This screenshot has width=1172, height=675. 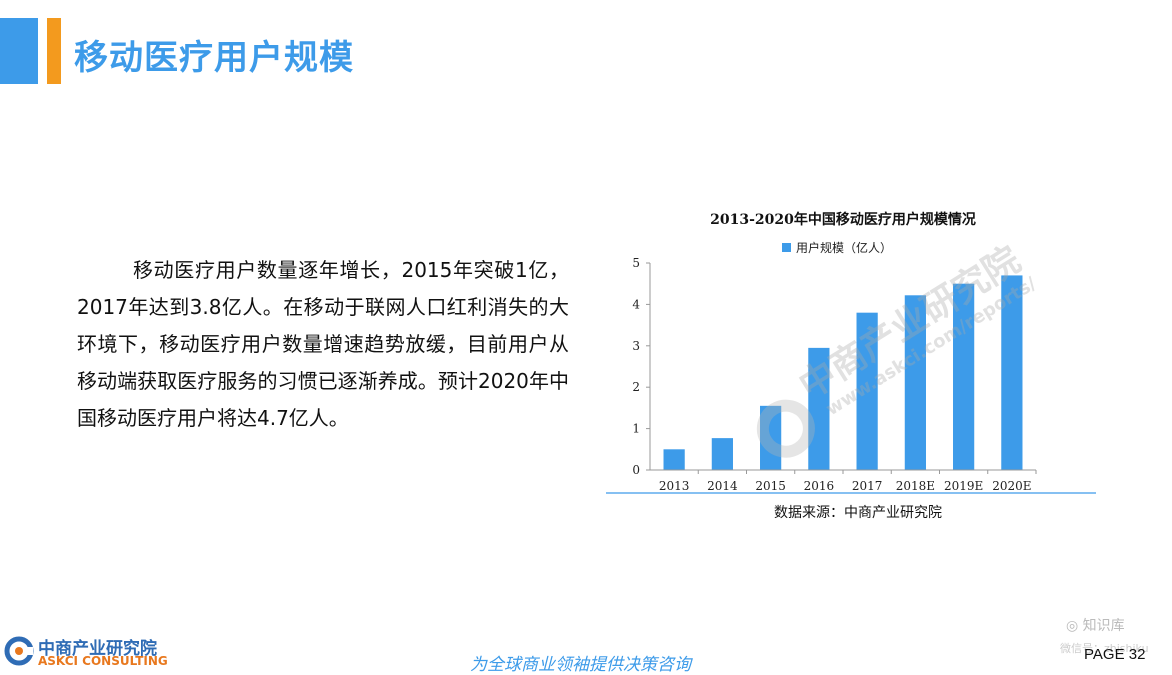 What do you see at coordinates (636, 429) in the screenshot?
I see `y-tick-label: 1` at bounding box center [636, 429].